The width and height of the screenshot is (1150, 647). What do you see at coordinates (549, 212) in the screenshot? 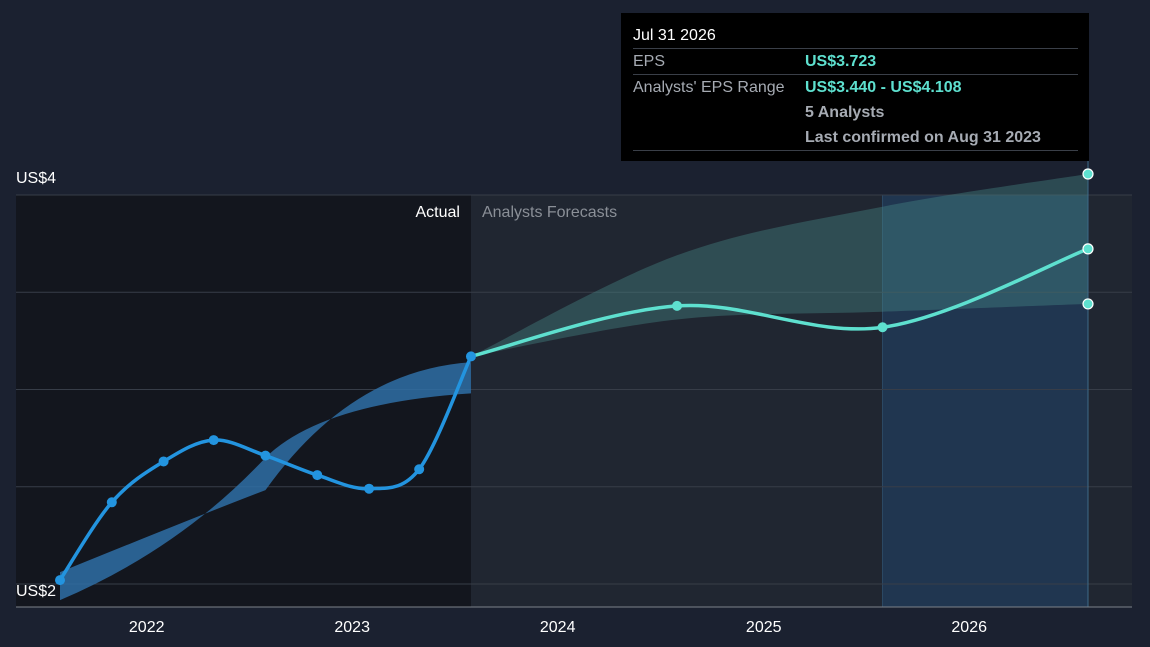
I see `forecast-region-label: Analysts Forecasts` at bounding box center [549, 212].